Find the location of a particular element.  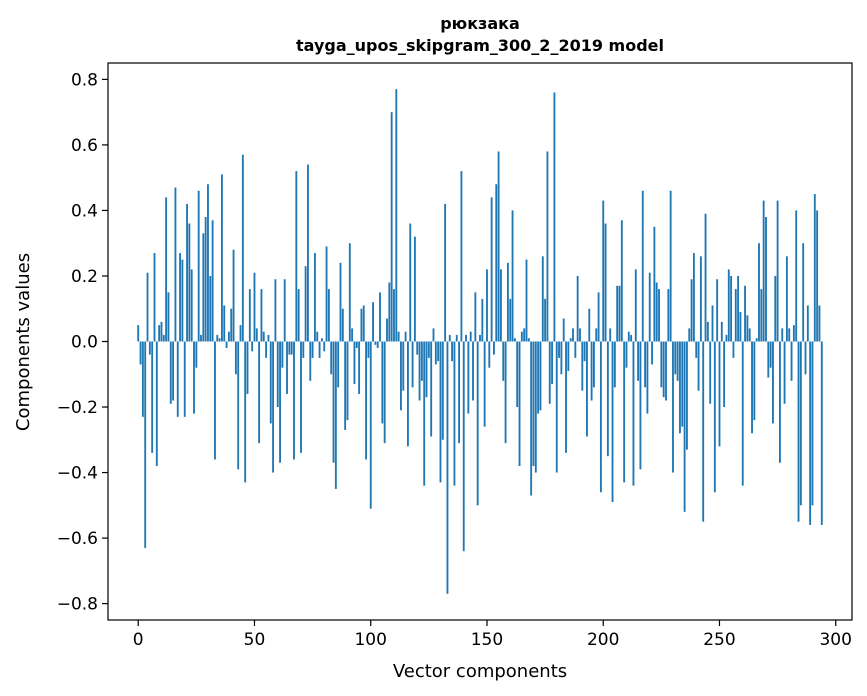

x-tick-label: 50 is located at coordinates (255, 640).